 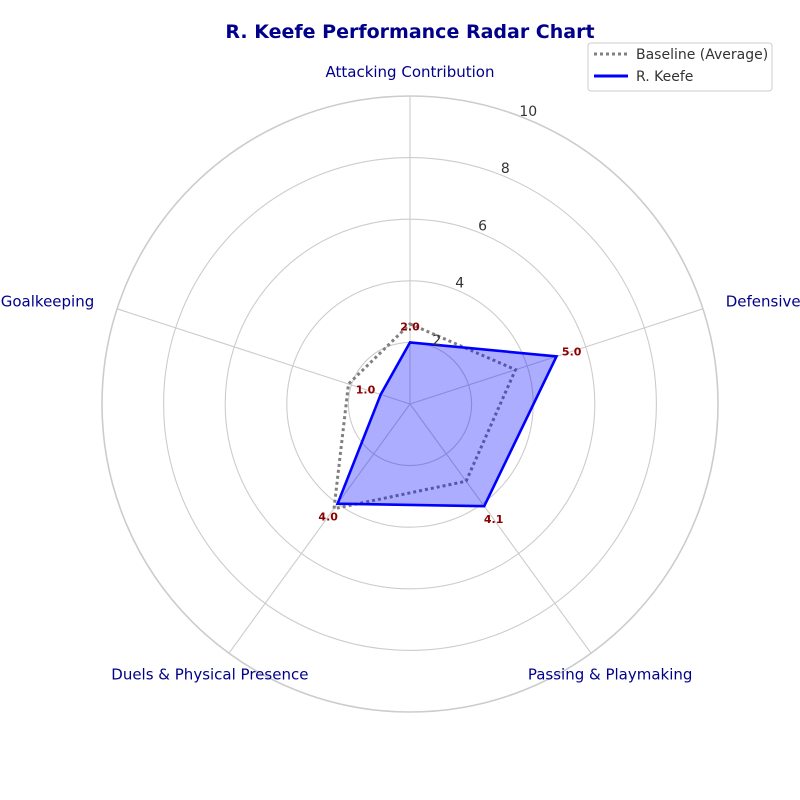 I want to click on category-axis-label: Discipline & Goalkeeping, so click(x=47, y=301).